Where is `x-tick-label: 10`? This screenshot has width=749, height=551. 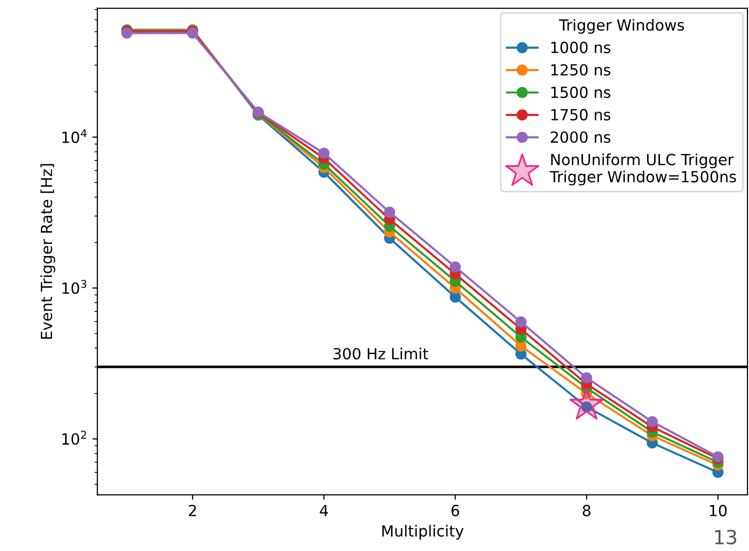
x-tick-label: 10 is located at coordinates (718, 510).